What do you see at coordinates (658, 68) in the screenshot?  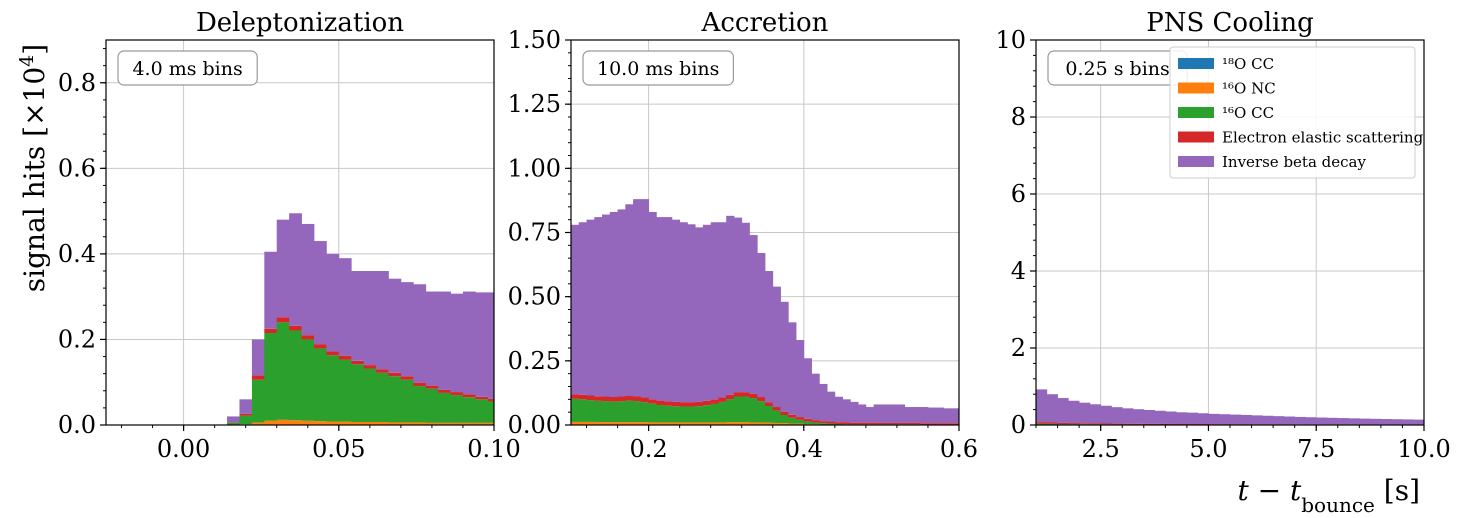 I see `bin-annotation: 10.0 ms bins` at bounding box center [658, 68].